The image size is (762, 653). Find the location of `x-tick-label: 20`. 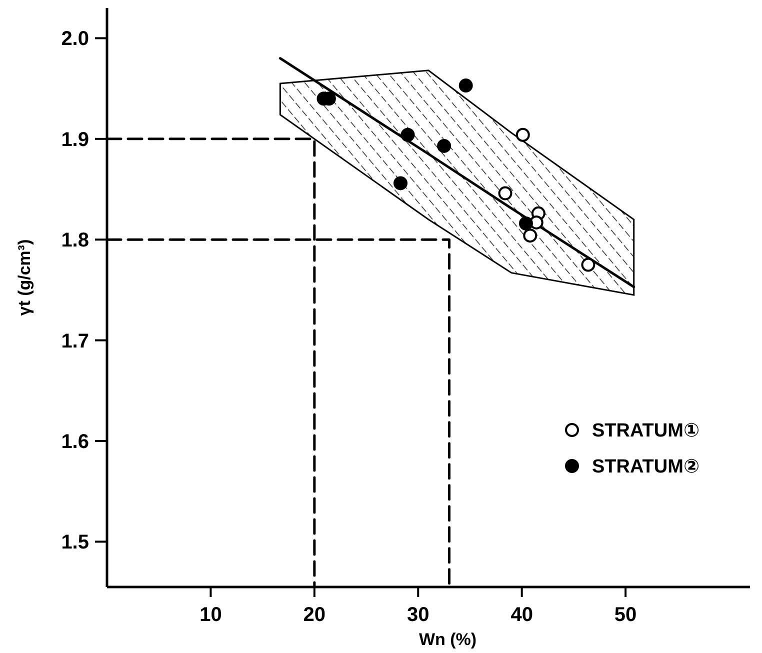

x-tick-label: 20 is located at coordinates (314, 615).